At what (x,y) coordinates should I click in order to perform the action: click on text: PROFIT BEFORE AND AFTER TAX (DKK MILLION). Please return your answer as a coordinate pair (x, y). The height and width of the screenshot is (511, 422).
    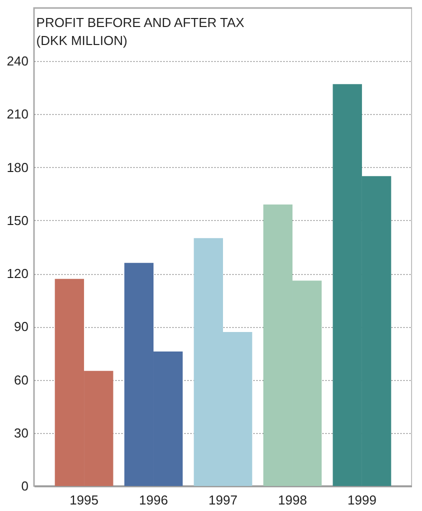
    Looking at the image, I should click on (140, 31).